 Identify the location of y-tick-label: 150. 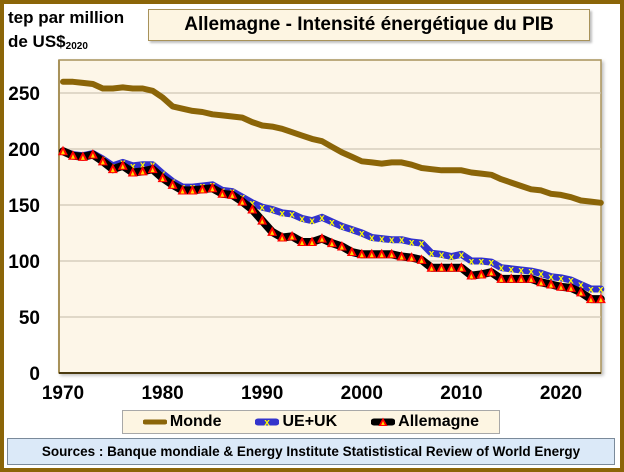
(24, 206).